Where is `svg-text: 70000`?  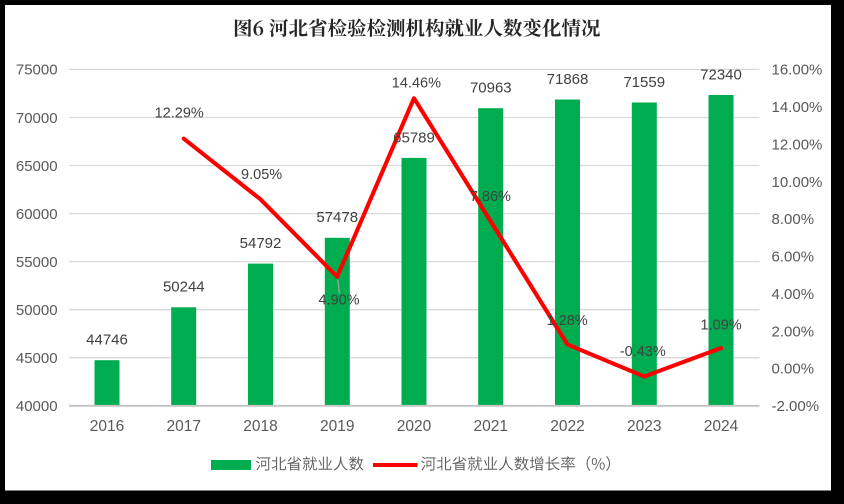
svg-text: 70000 is located at coordinates (37, 118).